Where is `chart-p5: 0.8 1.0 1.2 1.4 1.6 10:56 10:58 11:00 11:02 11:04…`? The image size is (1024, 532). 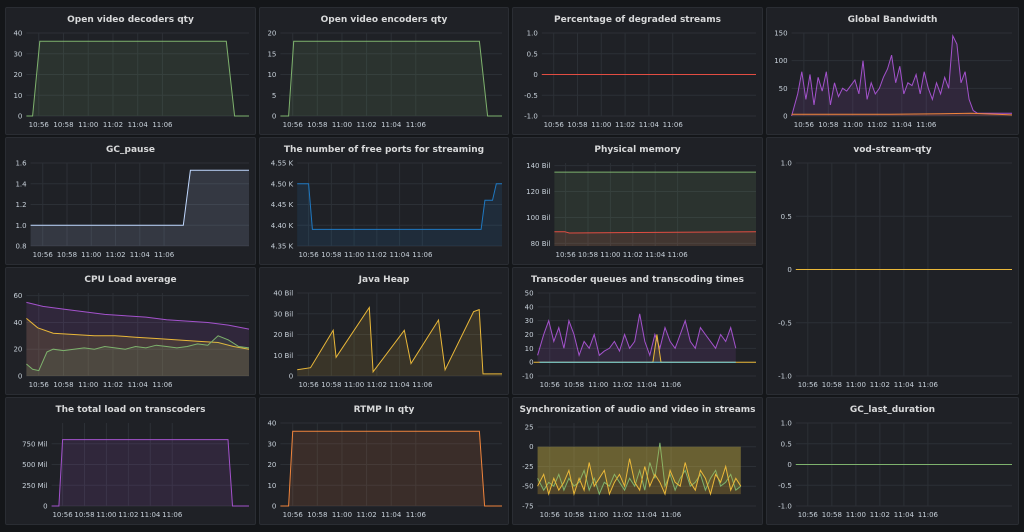
chart-p5: 0.8 1.0 1.2 1.4 1.6 10:56 10:58 11:00 11:02 11:04… is located at coordinates (132, 209).